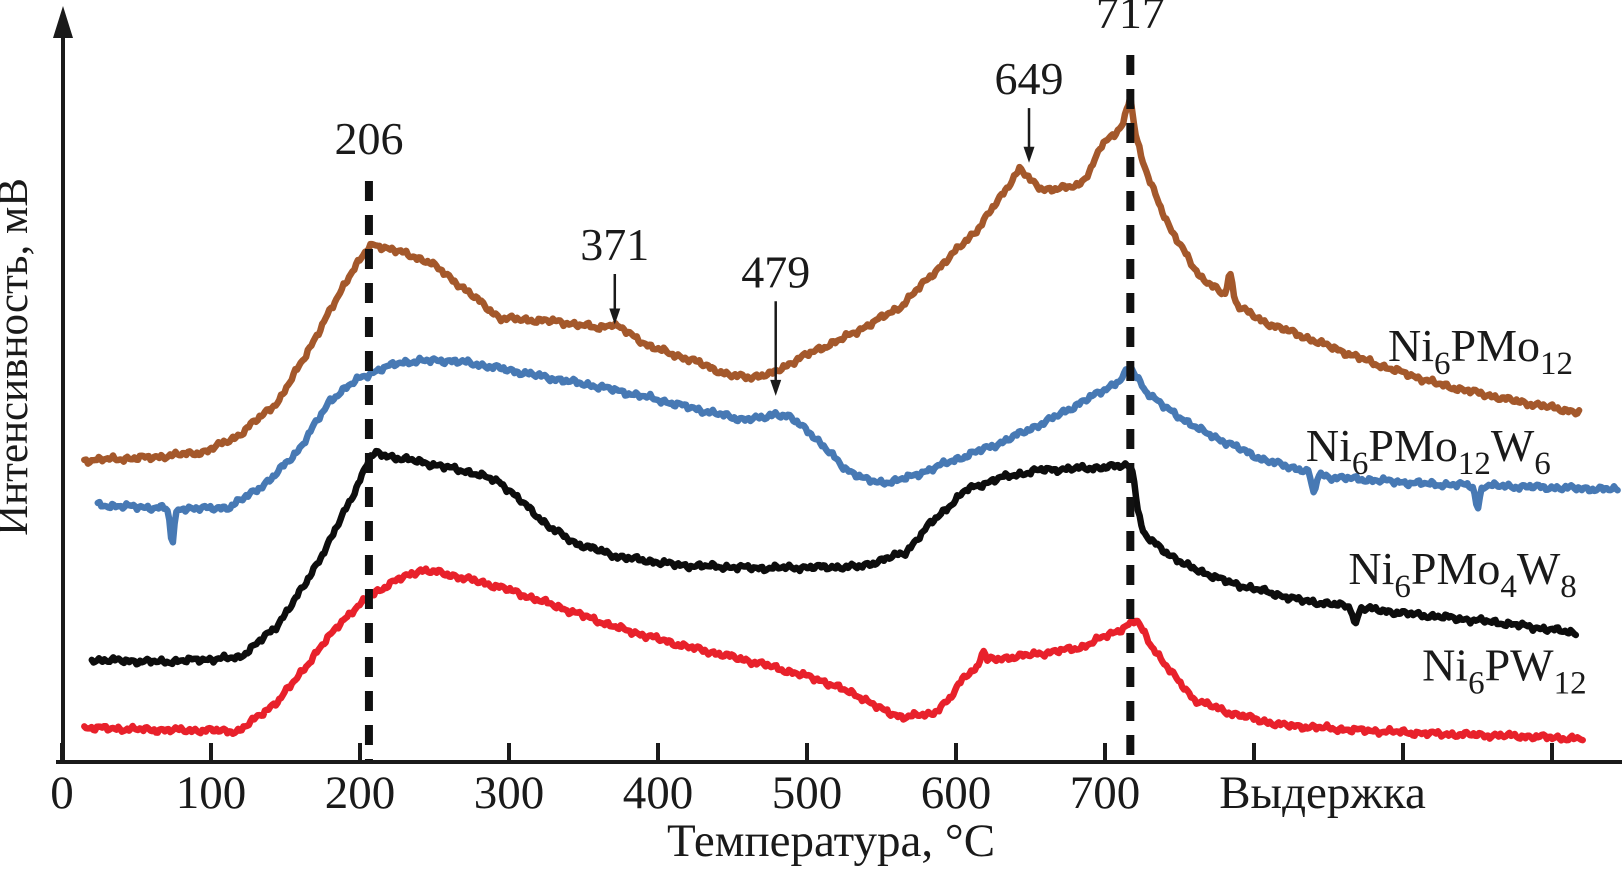  I want to click on series-label-ni6pmo12: Ni6PMo12, so click(1480, 351).